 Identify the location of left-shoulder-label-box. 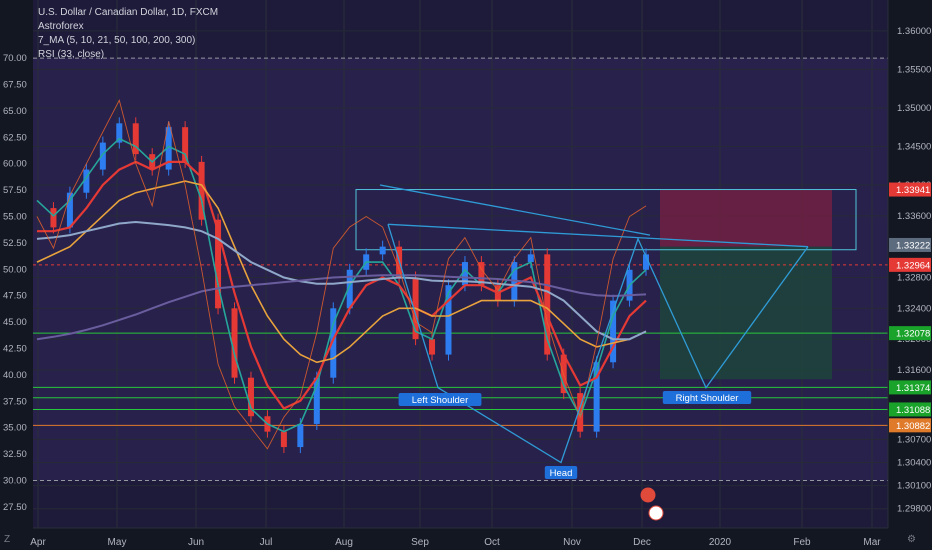
(440, 399).